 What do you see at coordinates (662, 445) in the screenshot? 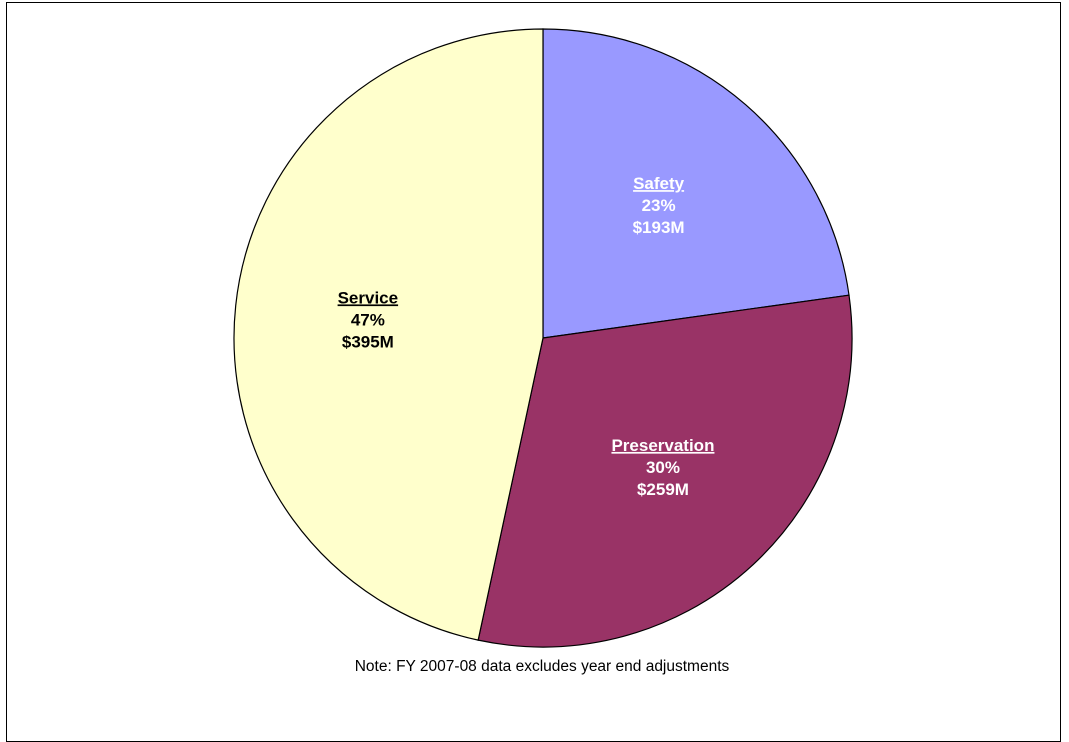
I see `slice-label-name-preservation: Preservation` at bounding box center [662, 445].